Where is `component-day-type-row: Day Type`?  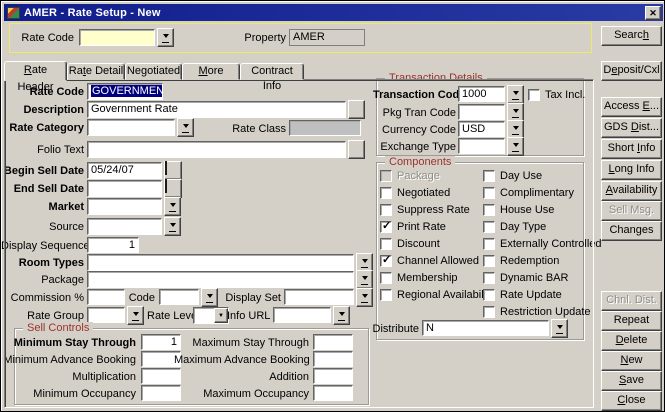
component-day-type-row: Day Type is located at coordinates (514, 226).